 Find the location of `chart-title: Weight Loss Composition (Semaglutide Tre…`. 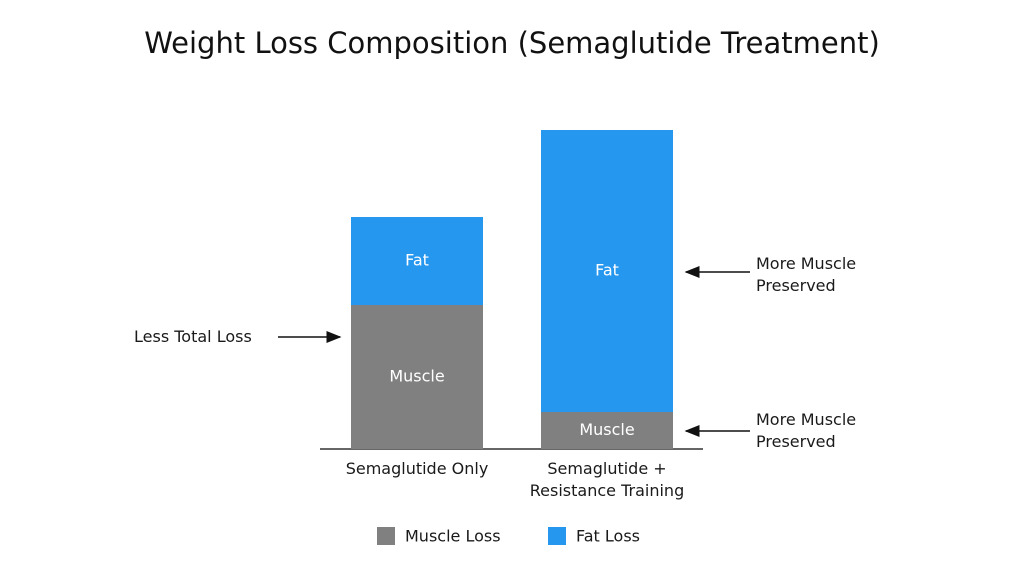

chart-title: Weight Loss Composition (Semaglutide Tre… is located at coordinates (512, 43).